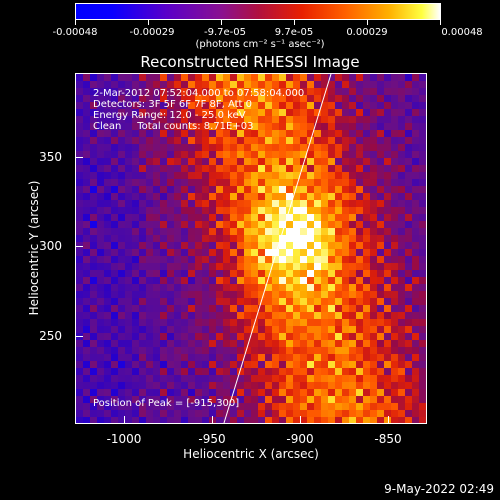  Describe the element at coordinates (300, 439) in the screenshot. I see `x-tick-label: -900` at that location.